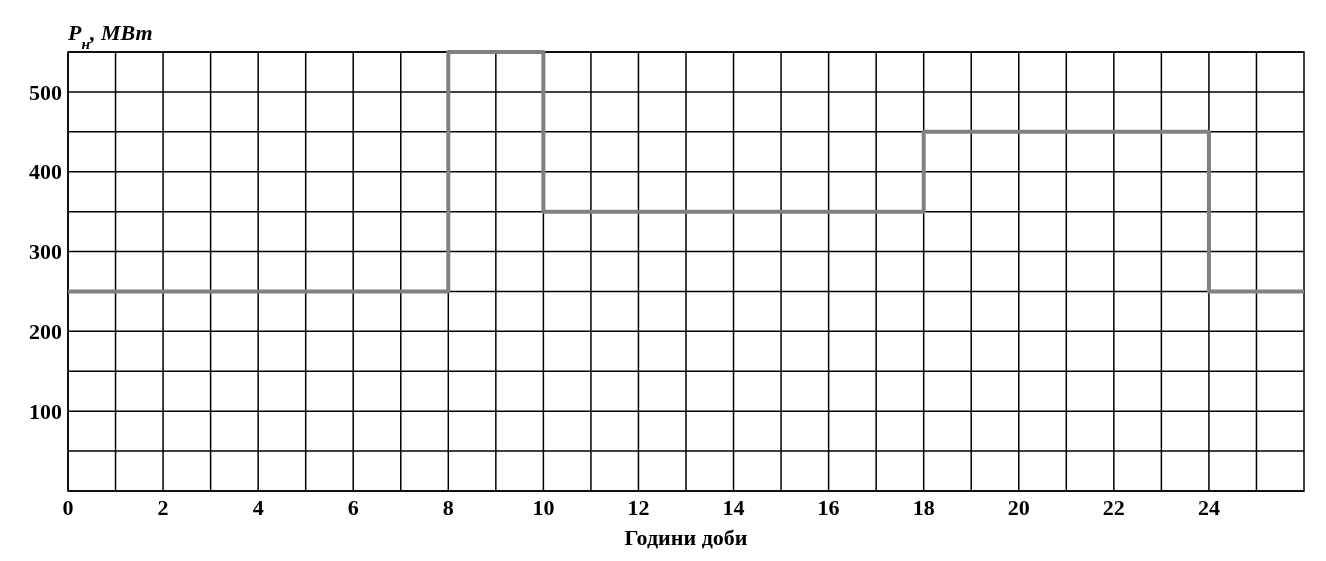  I want to click on y-tick-label: 400, so click(45, 172).